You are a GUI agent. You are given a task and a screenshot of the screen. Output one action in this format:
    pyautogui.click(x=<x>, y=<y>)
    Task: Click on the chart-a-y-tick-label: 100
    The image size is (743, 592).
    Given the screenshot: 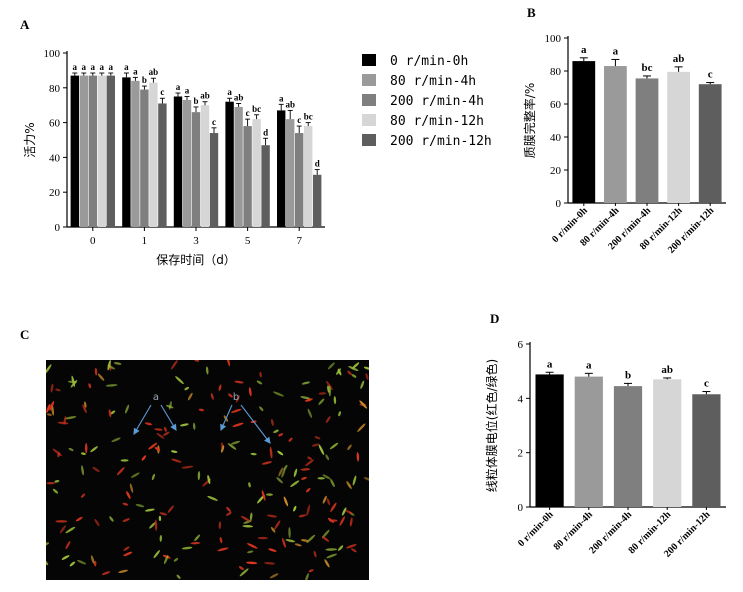 What is the action you would take?
    pyautogui.click(x=52, y=54)
    